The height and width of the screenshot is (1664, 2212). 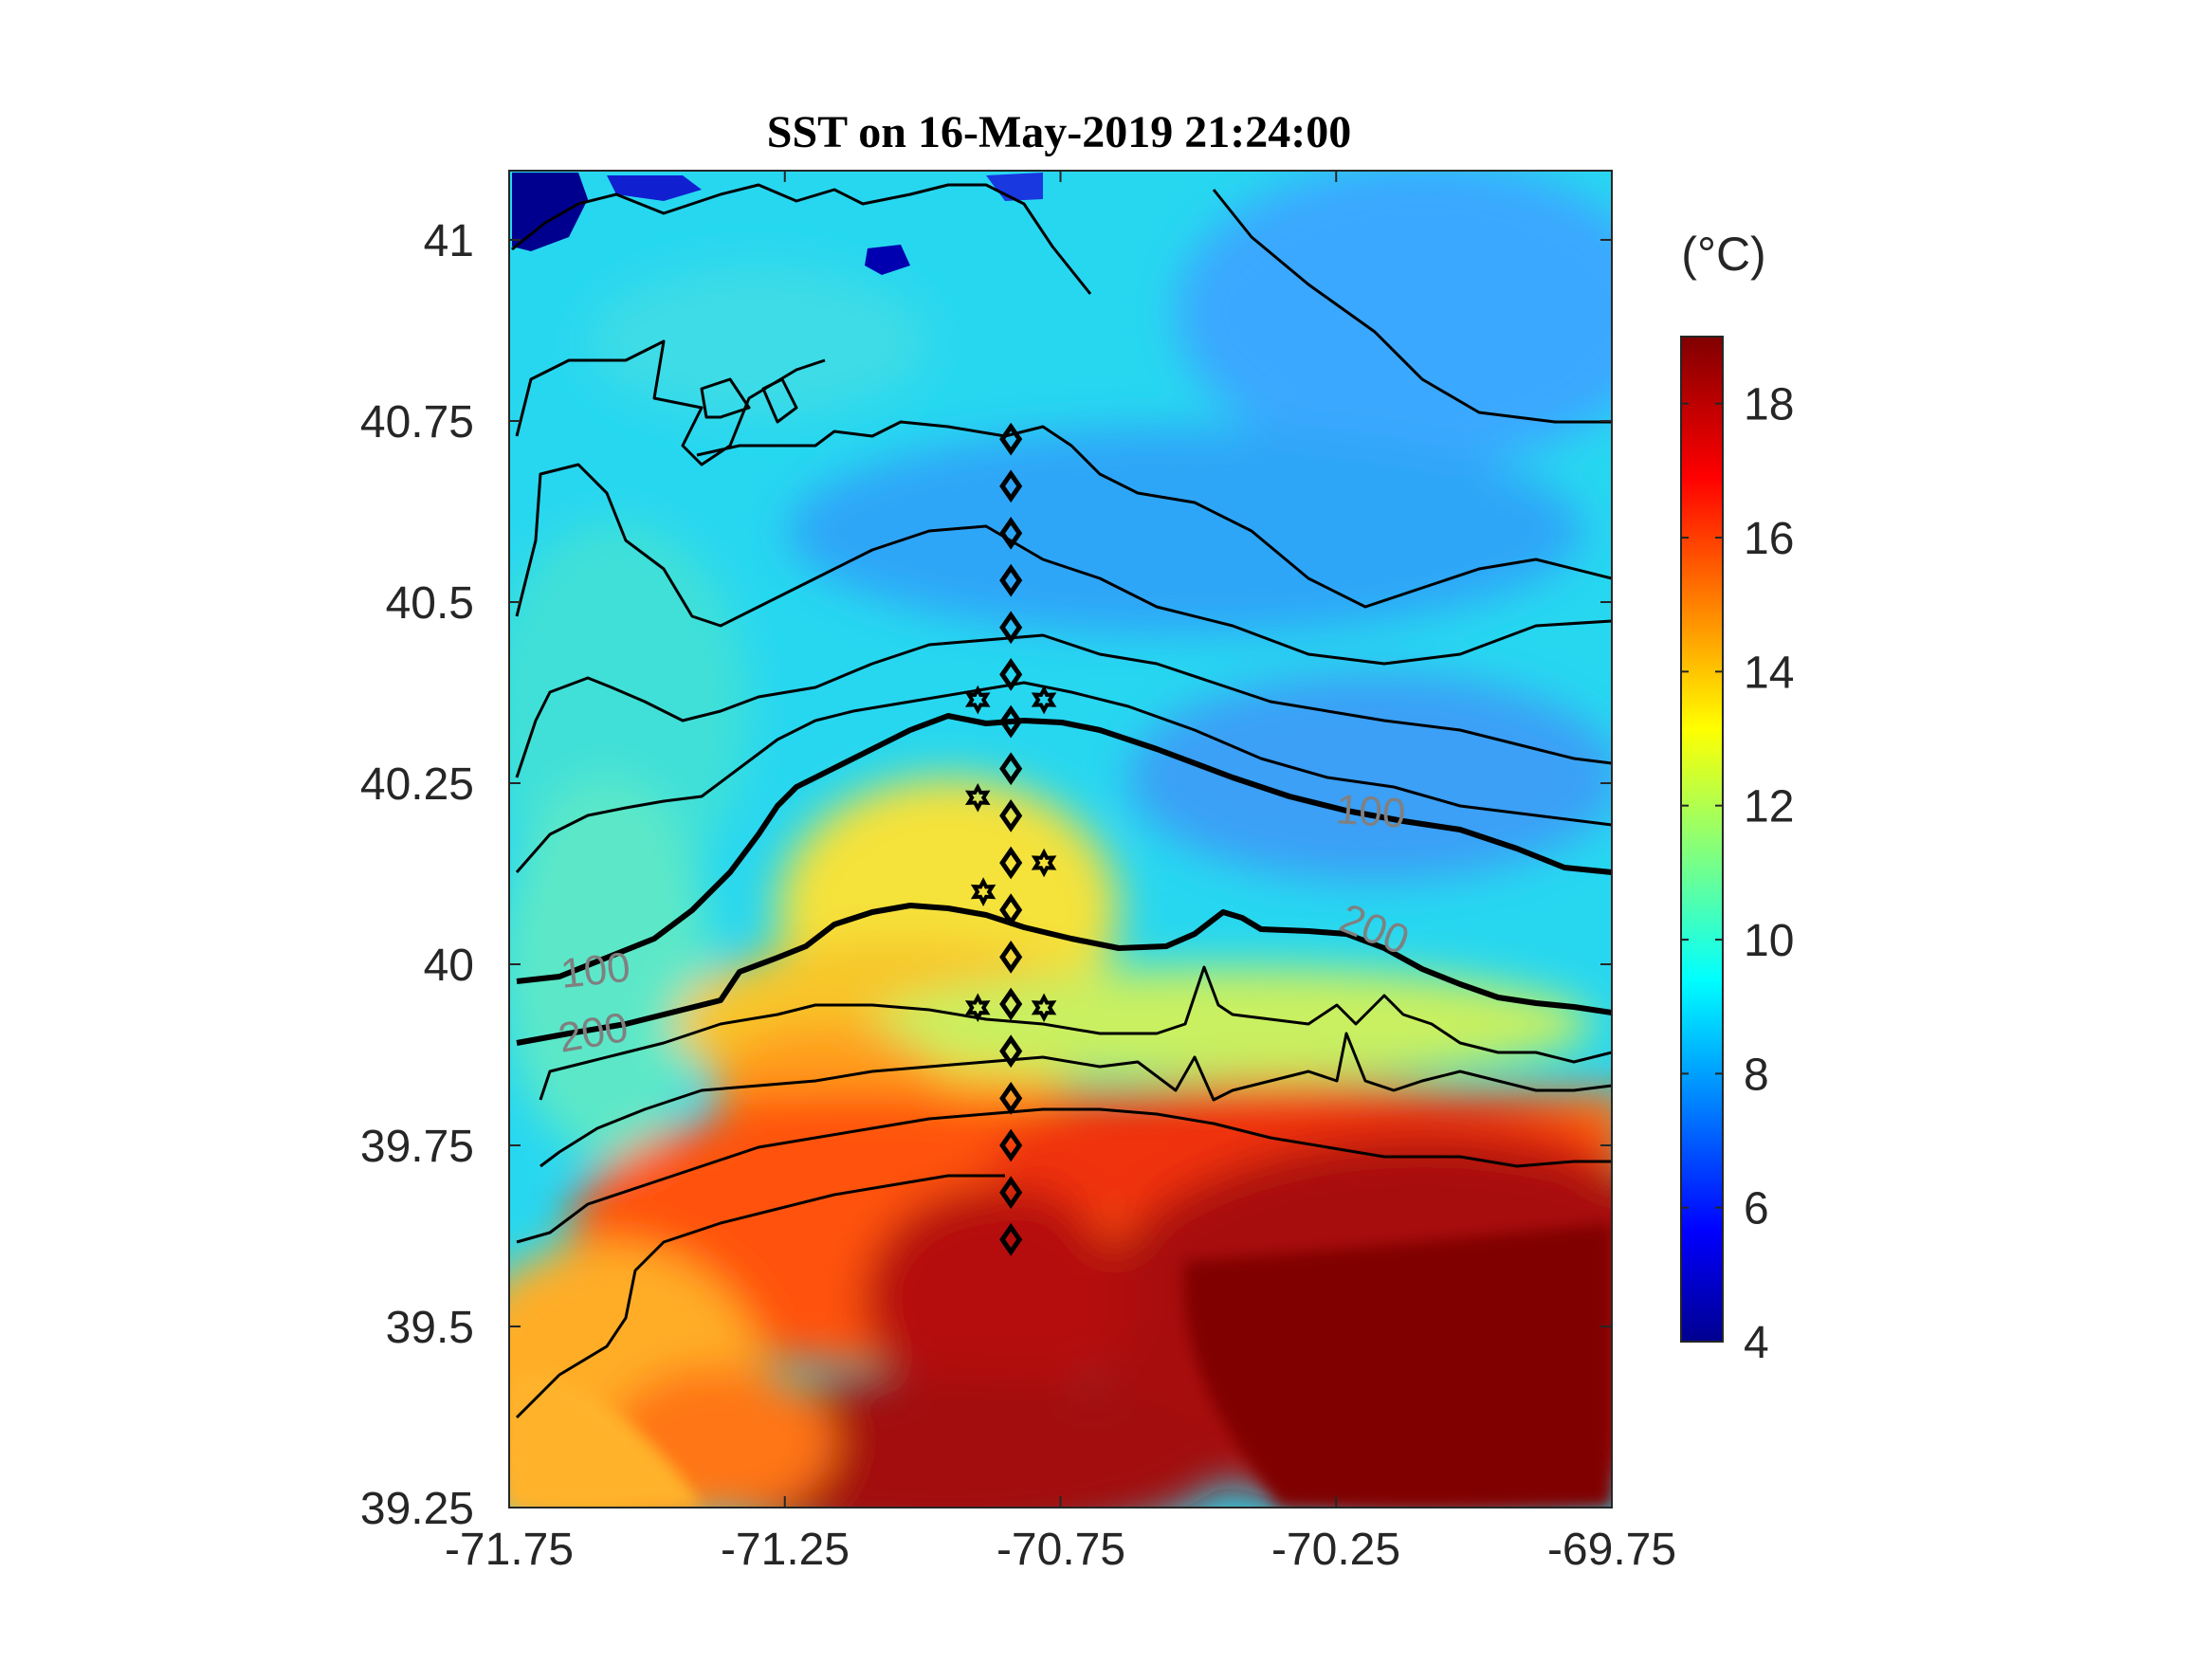 What do you see at coordinates (1611, 1550) in the screenshot?
I see `x-tick-label: -69.75` at bounding box center [1611, 1550].